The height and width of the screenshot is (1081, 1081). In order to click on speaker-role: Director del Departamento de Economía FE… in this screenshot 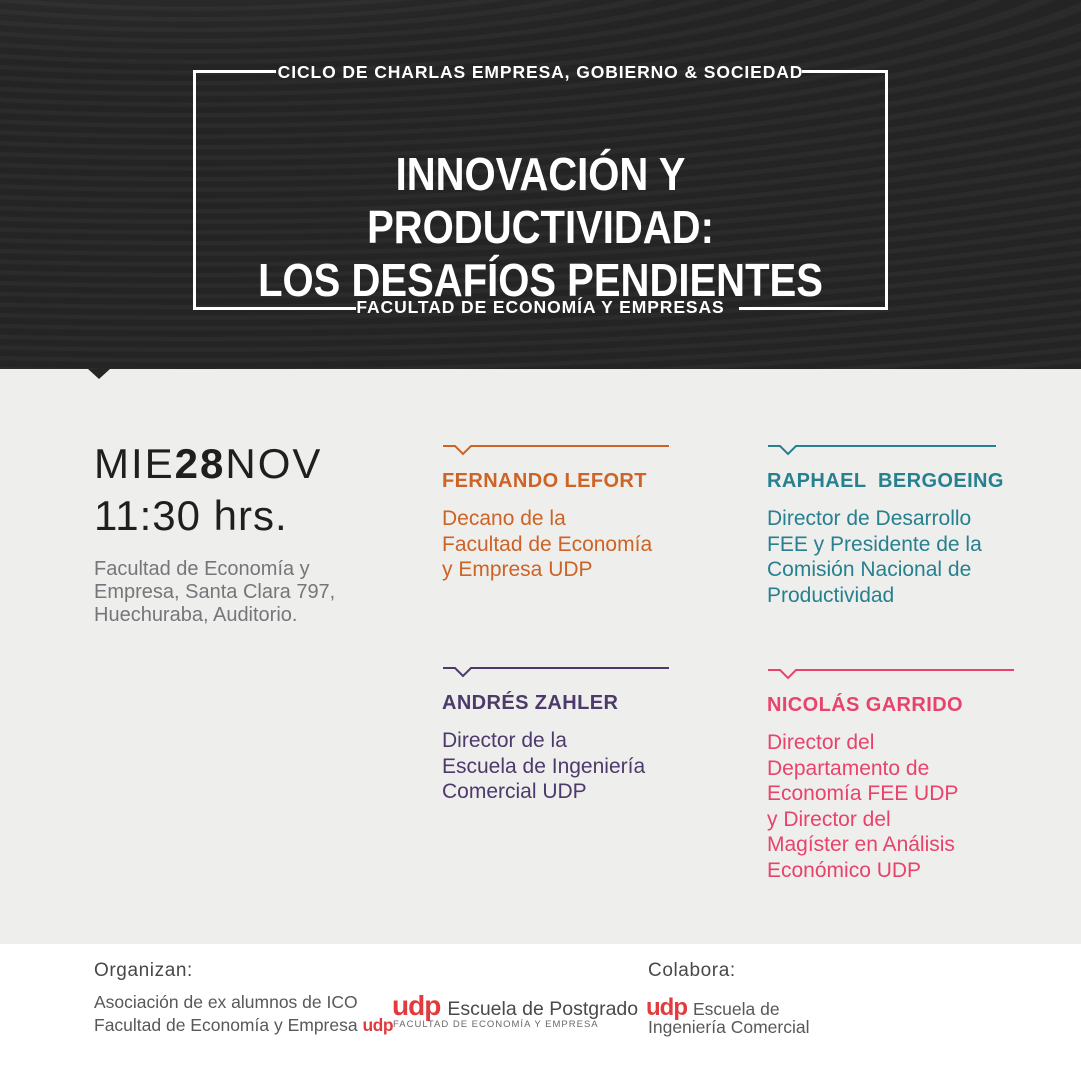, I will do `click(863, 806)`.